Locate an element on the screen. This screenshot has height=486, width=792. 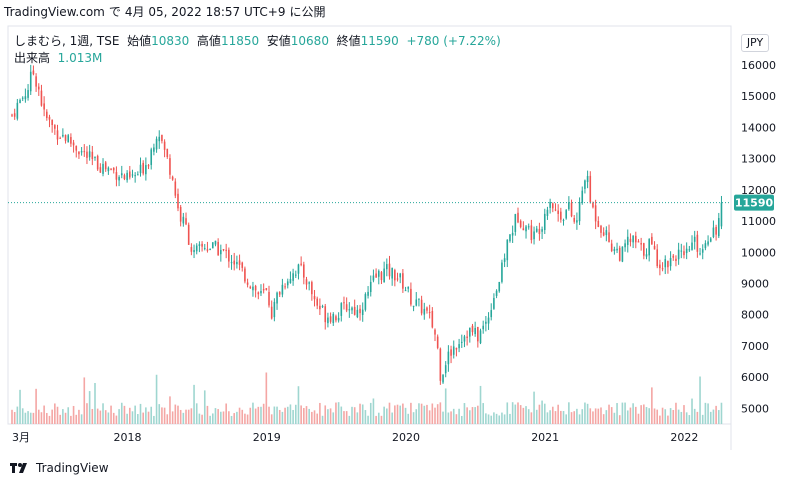
currency-button: JPY is located at coordinates (755, 43).